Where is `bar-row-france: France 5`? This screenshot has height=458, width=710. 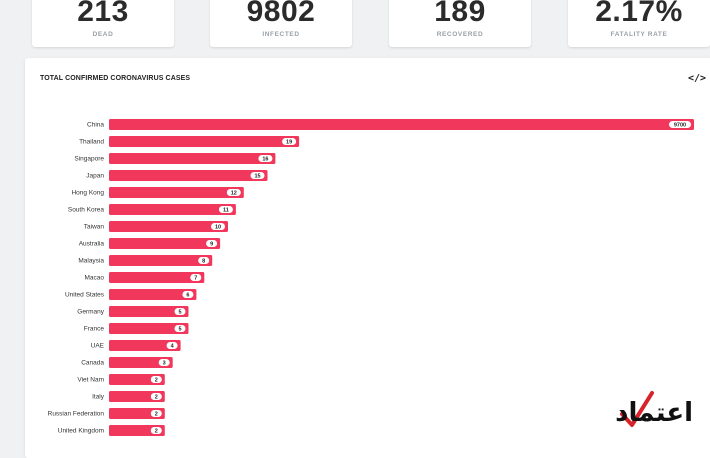 bar-row-france: France 5 is located at coordinates (136, 328).